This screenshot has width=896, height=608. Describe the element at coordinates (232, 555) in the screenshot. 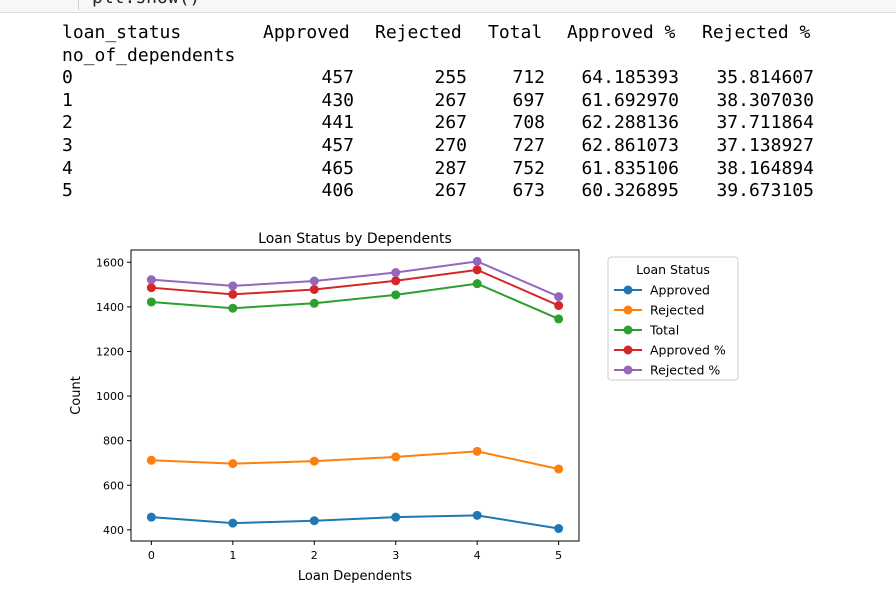

I see `x-tick-label: 1` at that location.